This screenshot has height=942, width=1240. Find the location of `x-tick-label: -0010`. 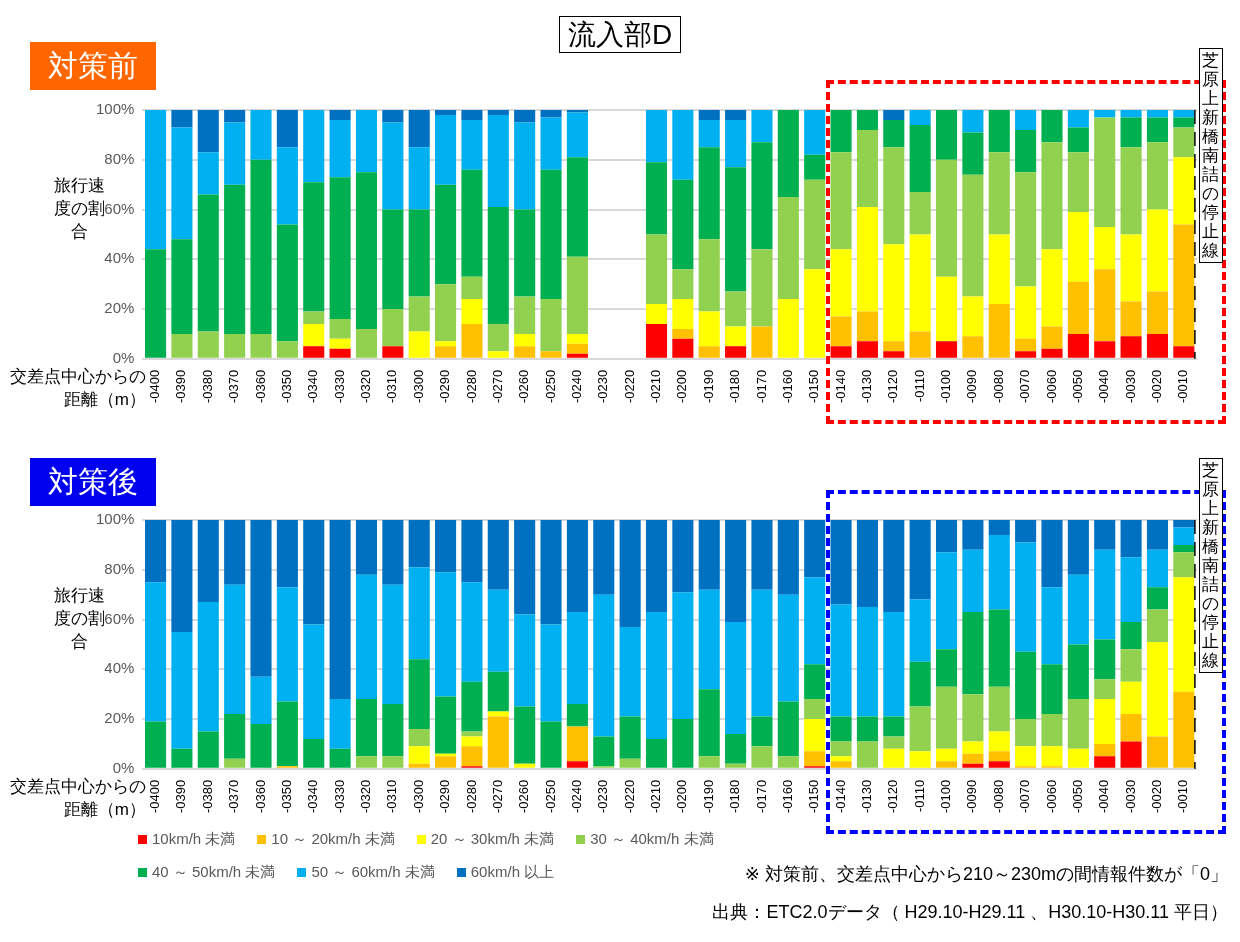

x-tick-label: -0010 is located at coordinates (1183, 796).